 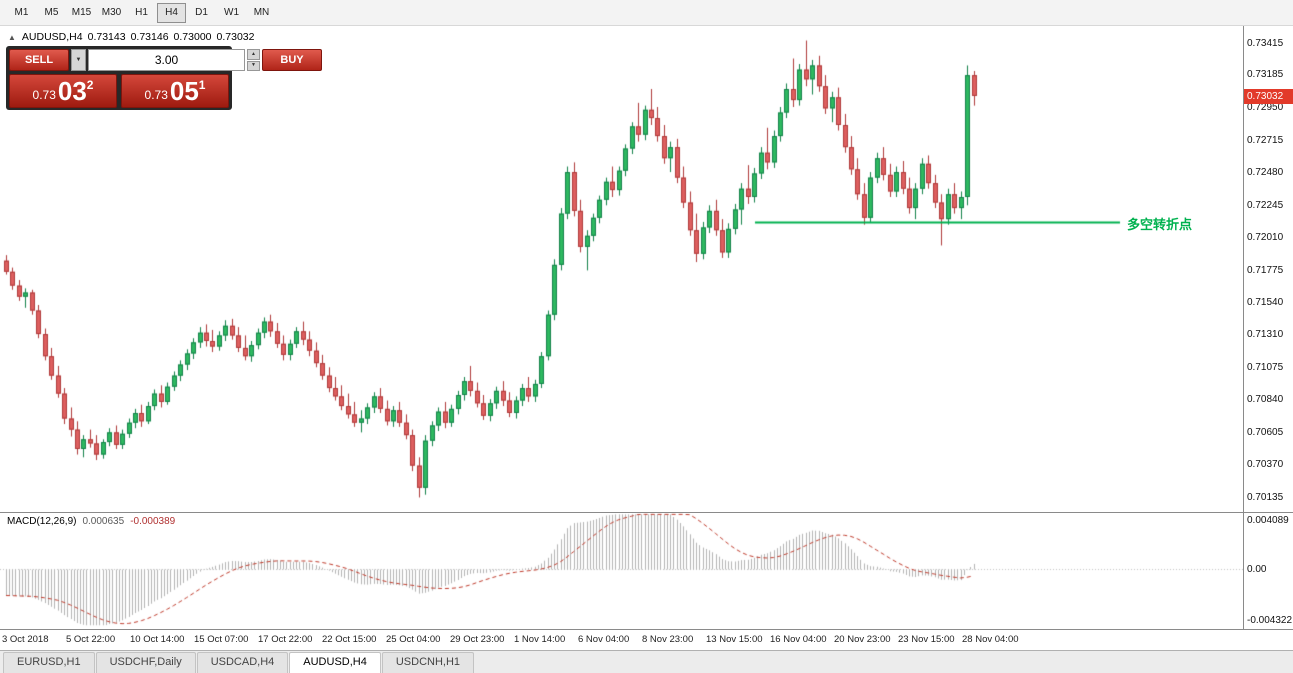 What do you see at coordinates (646, 512) in the screenshot?
I see `pane-separator` at bounding box center [646, 512].